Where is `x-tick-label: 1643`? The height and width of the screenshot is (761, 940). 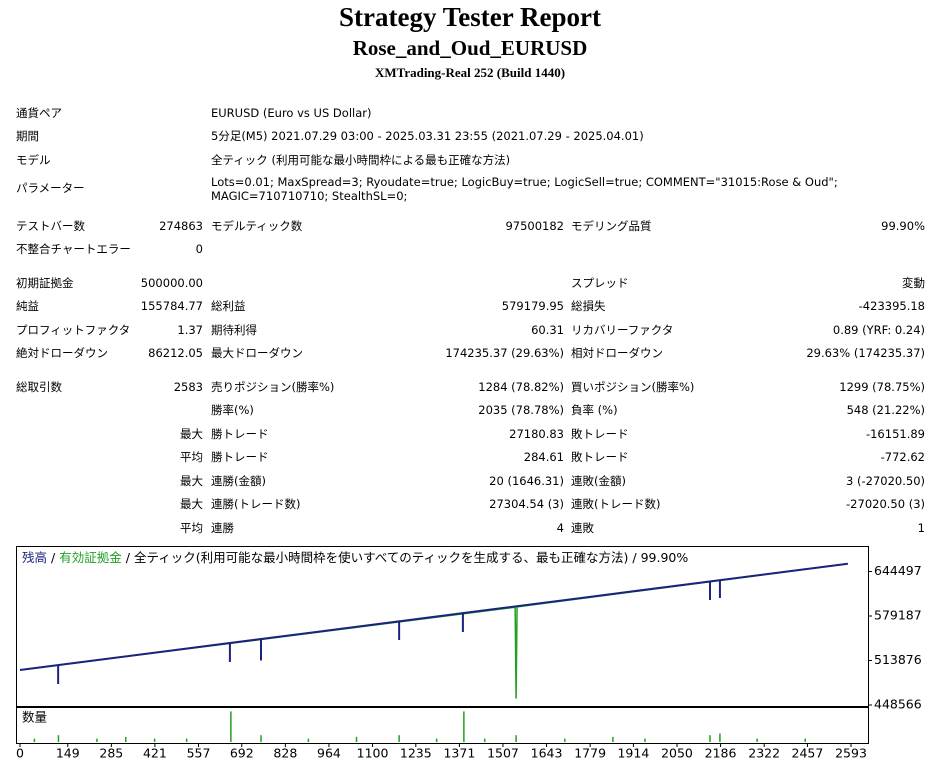
x-tick-label: 1643 is located at coordinates (547, 753).